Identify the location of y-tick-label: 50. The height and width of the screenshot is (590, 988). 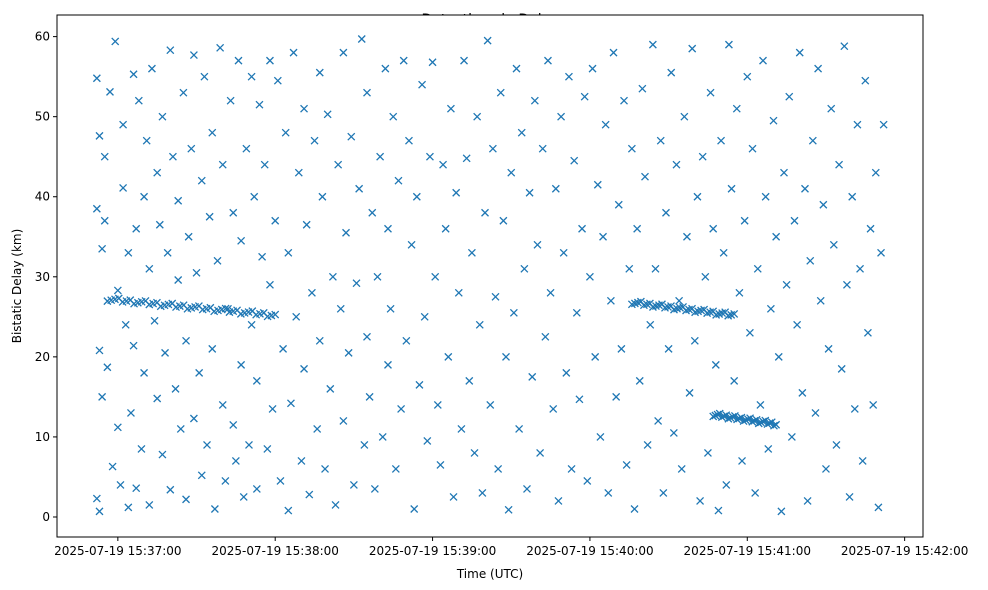
(42, 117).